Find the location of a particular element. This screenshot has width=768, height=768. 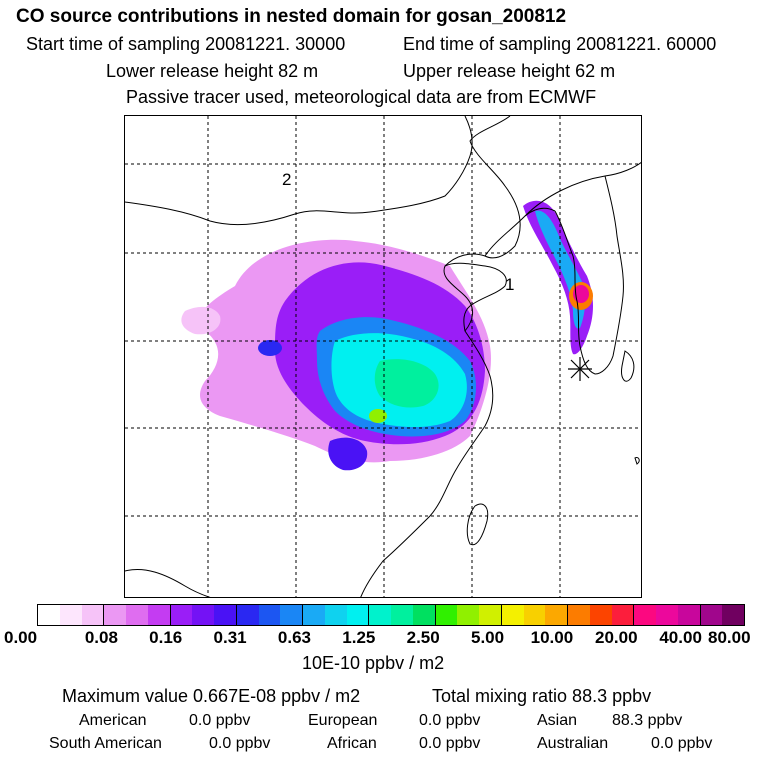

source-value-asian: 88.3 ppbv is located at coordinates (647, 720).